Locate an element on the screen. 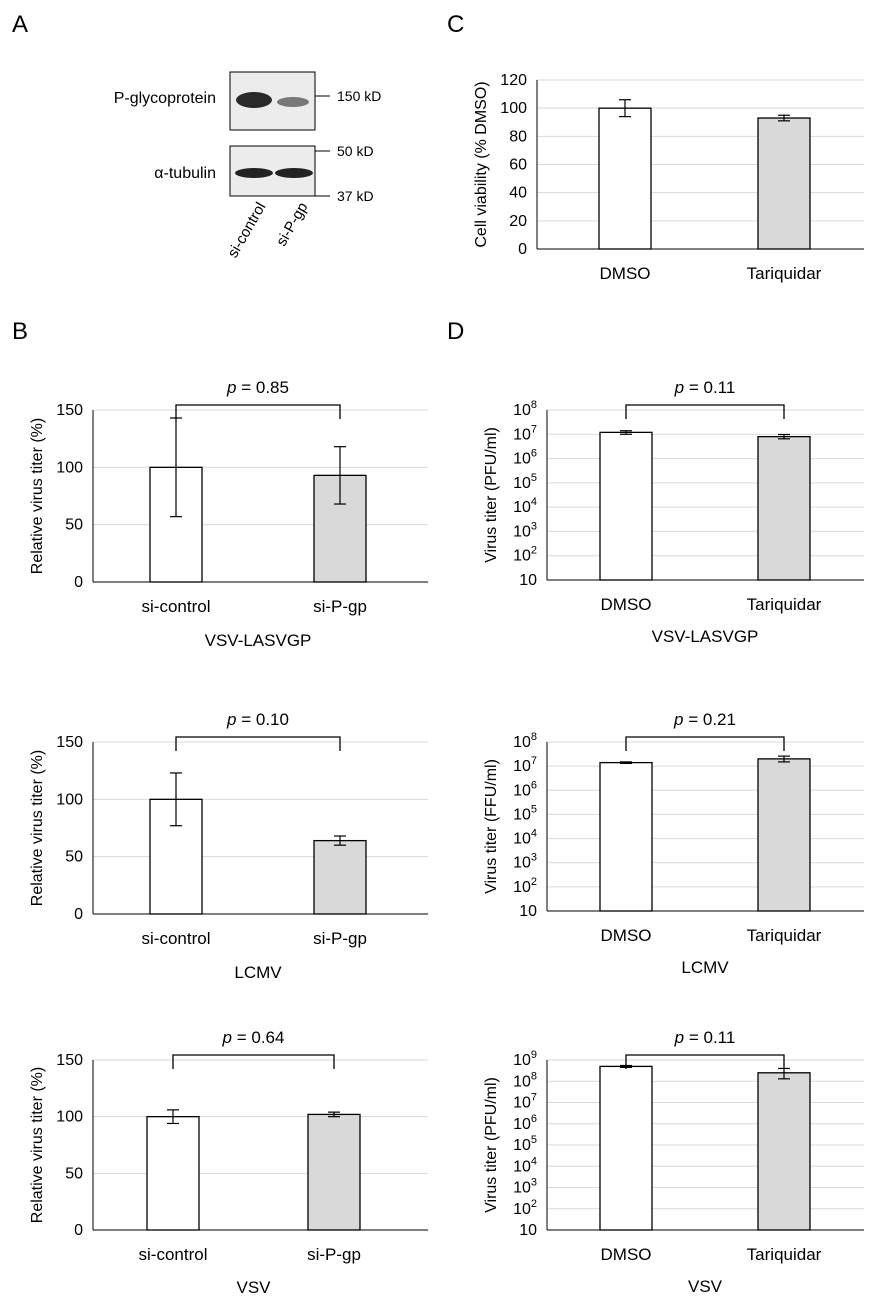  panel-label-b: B is located at coordinates (20, 331).